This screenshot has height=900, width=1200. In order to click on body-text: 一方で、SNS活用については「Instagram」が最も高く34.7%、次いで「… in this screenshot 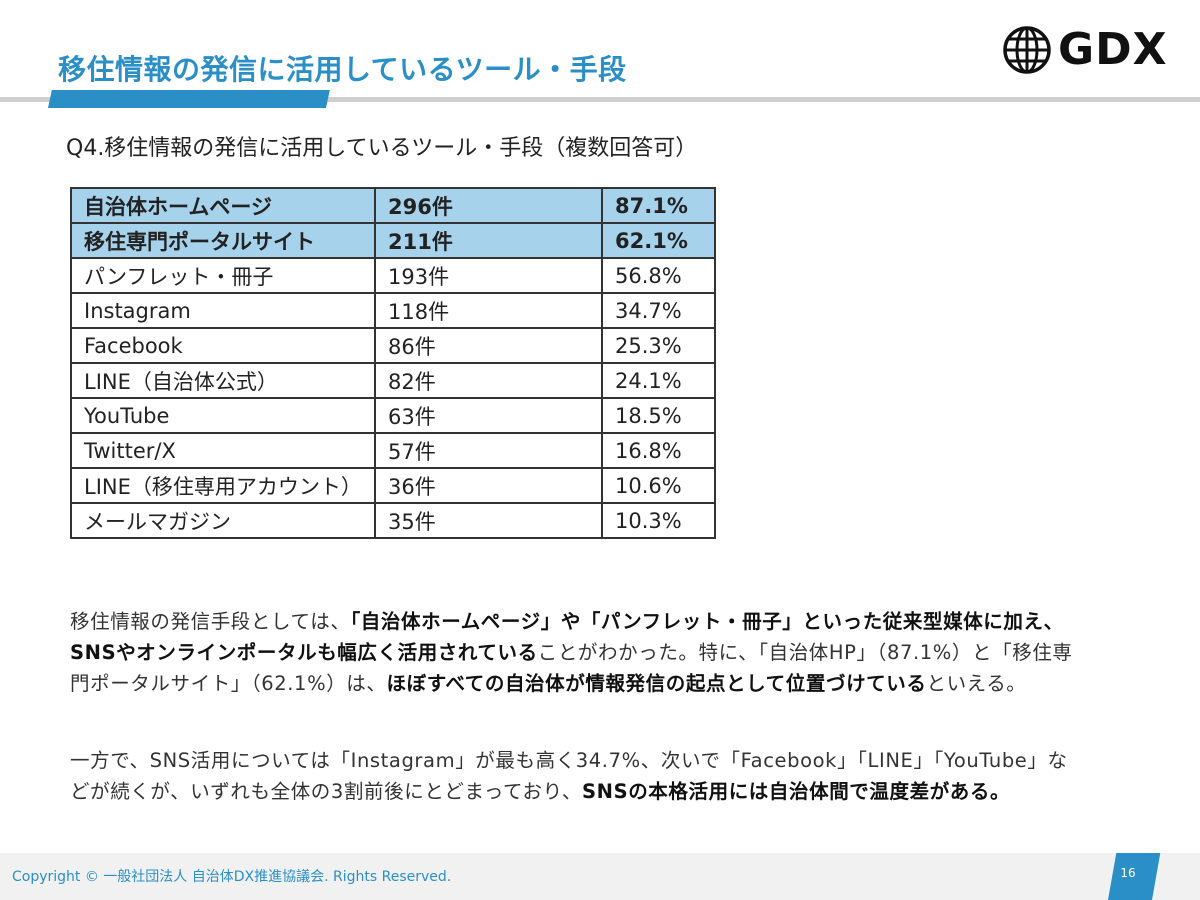, I will do `click(569, 776)`.